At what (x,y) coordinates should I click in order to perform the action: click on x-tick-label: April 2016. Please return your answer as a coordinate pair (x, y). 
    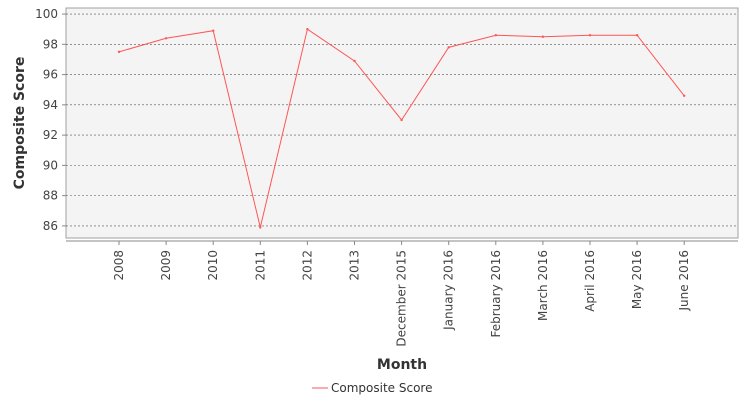
    Looking at the image, I should click on (590, 281).